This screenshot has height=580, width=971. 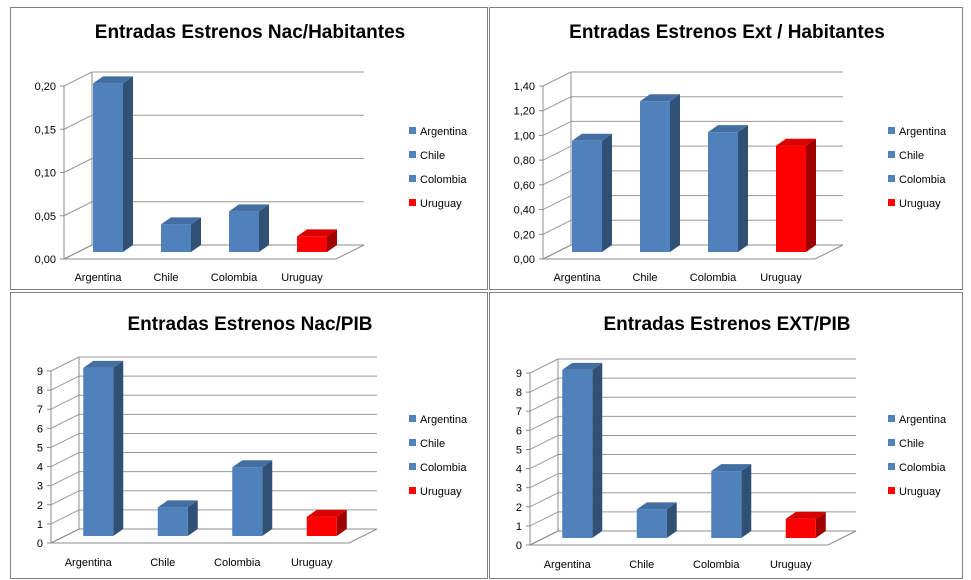 What do you see at coordinates (781, 278) in the screenshot?
I see `x-tick-label: Uruguay` at bounding box center [781, 278].